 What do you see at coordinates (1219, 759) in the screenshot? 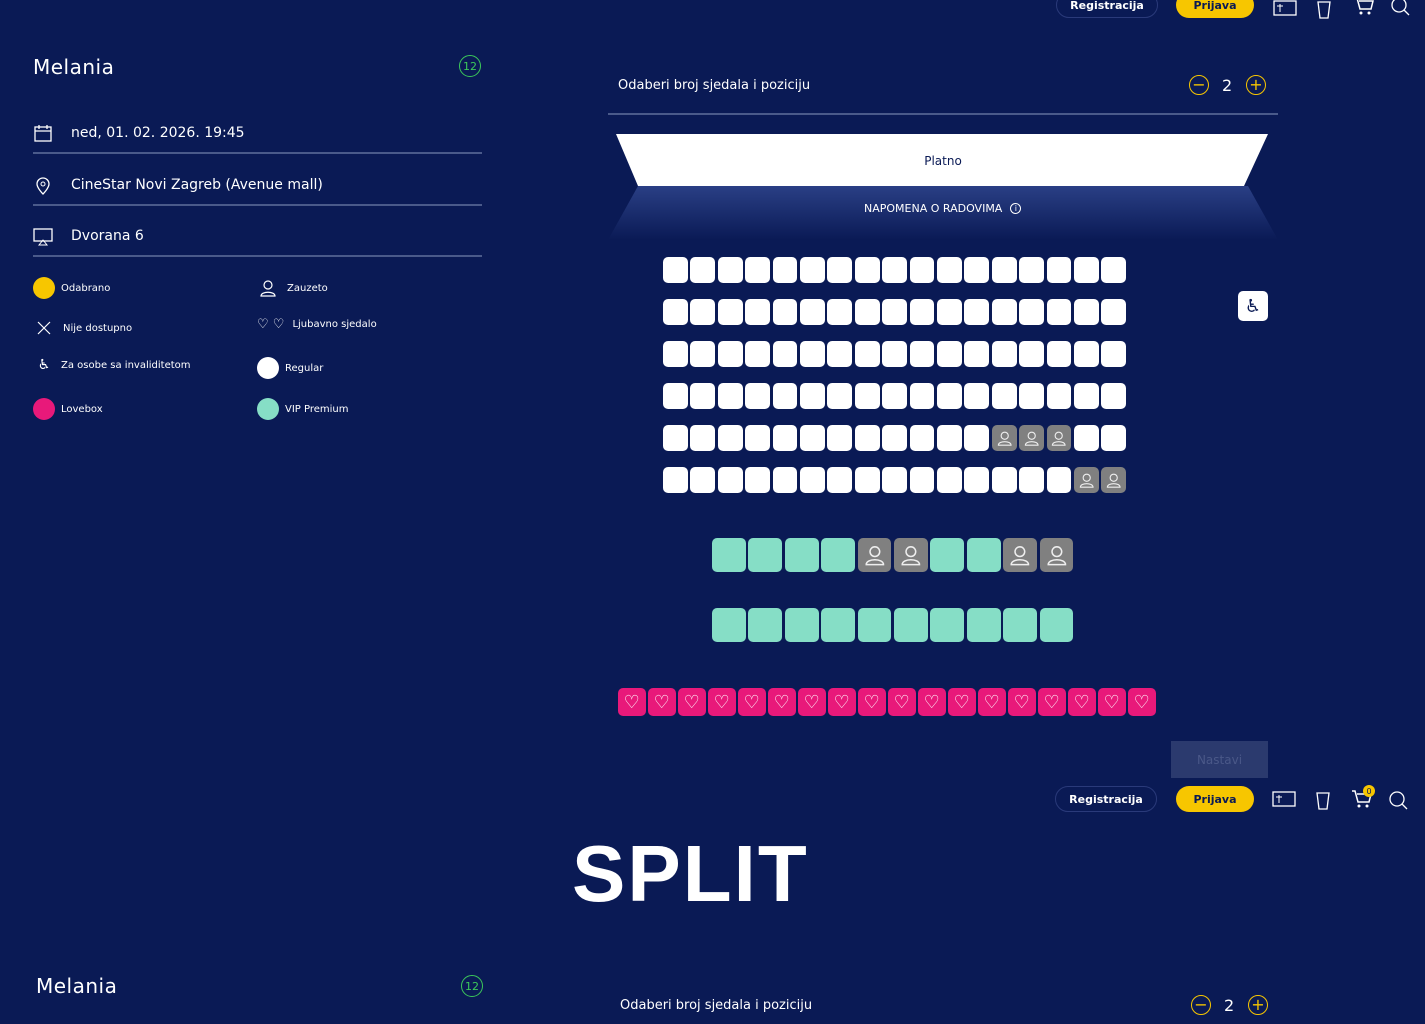
I see `continue-button: Nastavi` at bounding box center [1219, 759].